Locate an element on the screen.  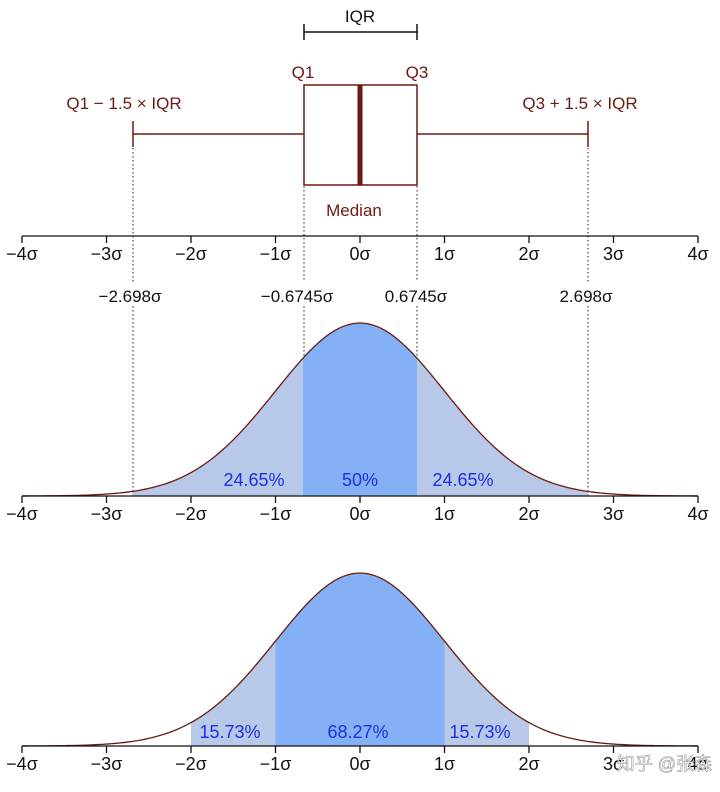
sigma-axis-top: −4σ −3σ −2σ −1σ 0σ 1σ 2σ 3σ 4σ is located at coordinates (357, 249).